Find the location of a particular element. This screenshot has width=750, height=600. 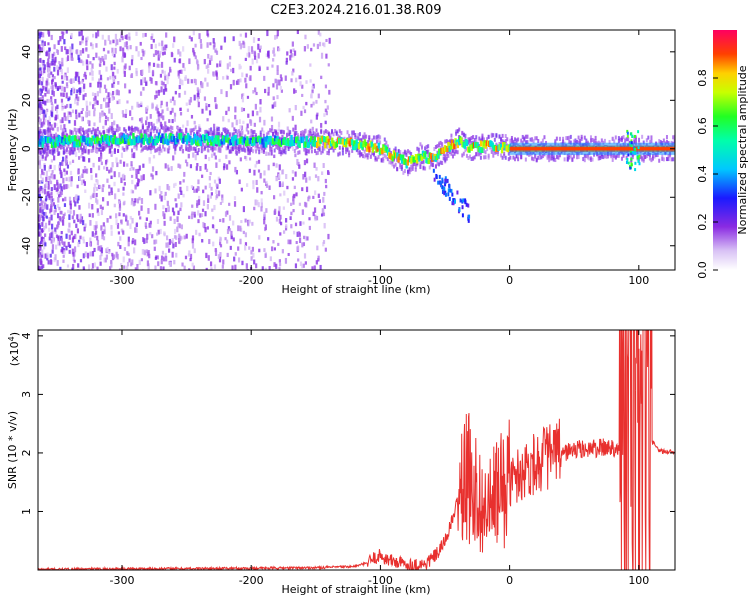

snr-xtick-label: -100 is located at coordinates (380, 580).